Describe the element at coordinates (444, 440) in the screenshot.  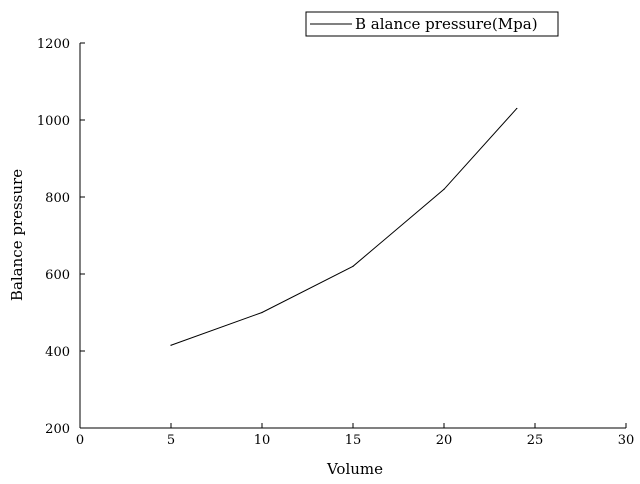
I see `x-tick-label: 20` at that location.